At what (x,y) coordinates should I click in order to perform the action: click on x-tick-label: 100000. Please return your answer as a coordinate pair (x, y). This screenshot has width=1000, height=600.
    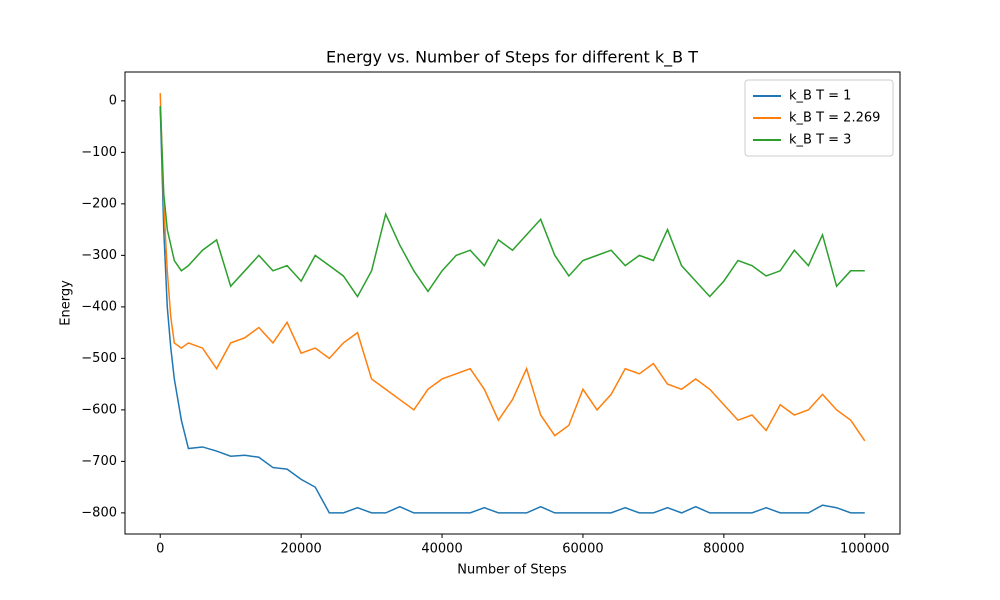
    Looking at the image, I should click on (865, 549).